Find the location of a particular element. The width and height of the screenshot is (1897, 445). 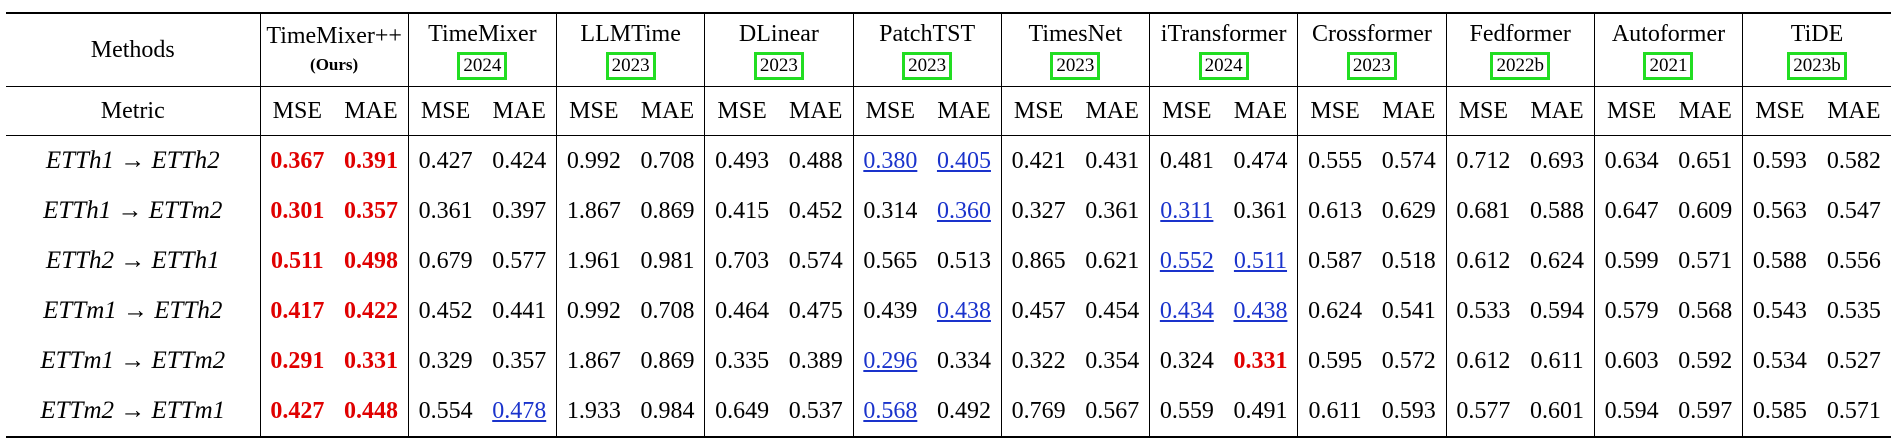

value-cell: 0.595 is located at coordinates (1334, 361).